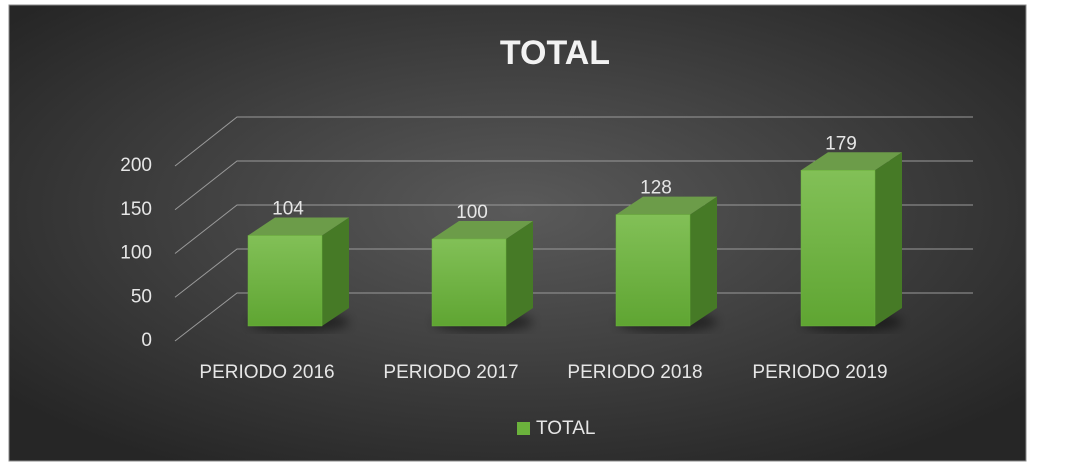 This screenshot has height=466, width=1080. Describe the element at coordinates (841, 143) in the screenshot. I see `data-label: 179` at that location.